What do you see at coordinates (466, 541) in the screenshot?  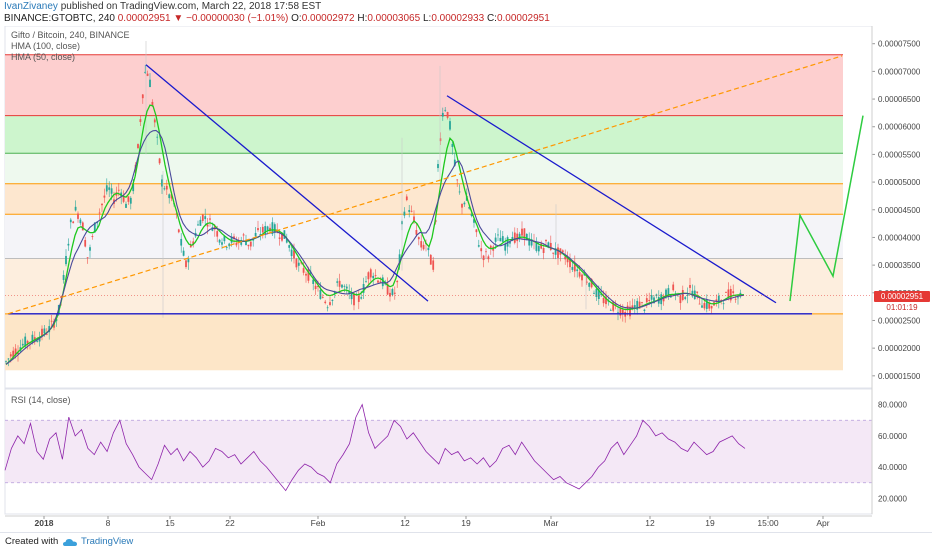 I see `footer: Created with TradingView` at bounding box center [466, 541].